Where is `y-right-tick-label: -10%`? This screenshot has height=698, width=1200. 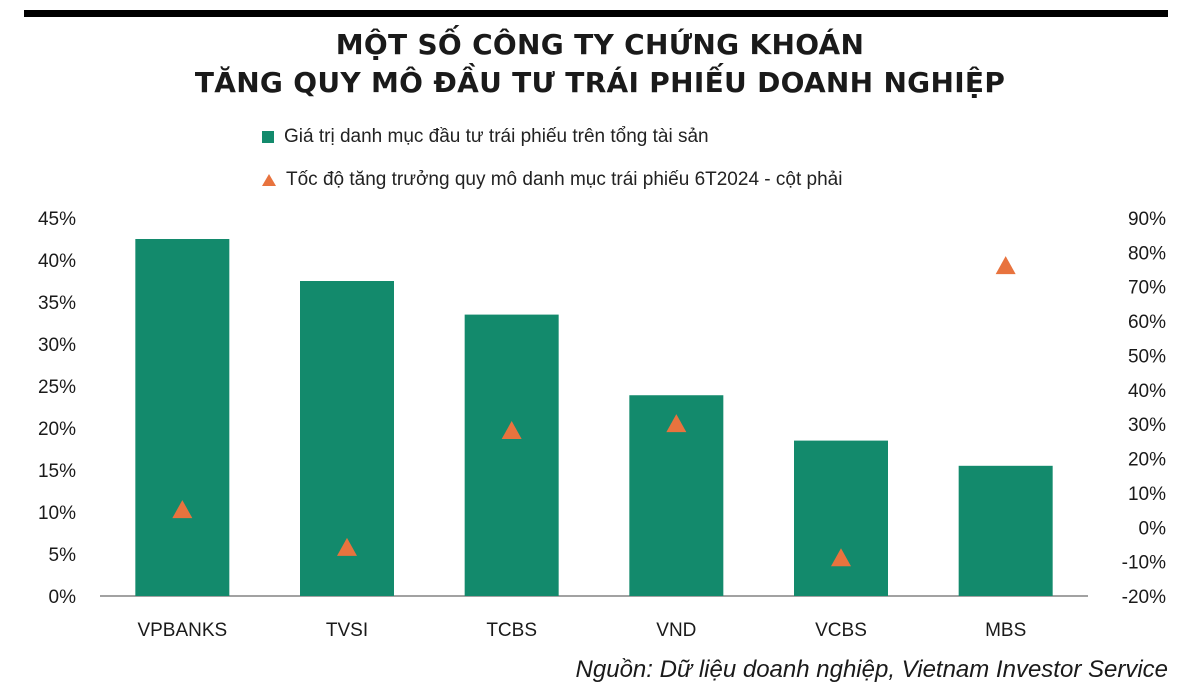
y-right-tick-label: -10% is located at coordinates (1144, 563).